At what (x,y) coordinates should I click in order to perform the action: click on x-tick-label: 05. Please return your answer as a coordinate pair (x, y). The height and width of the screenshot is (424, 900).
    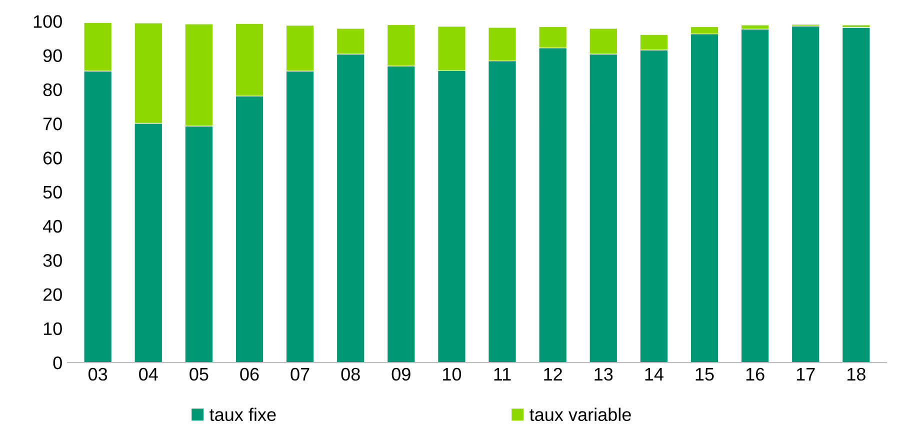
    Looking at the image, I should click on (199, 374).